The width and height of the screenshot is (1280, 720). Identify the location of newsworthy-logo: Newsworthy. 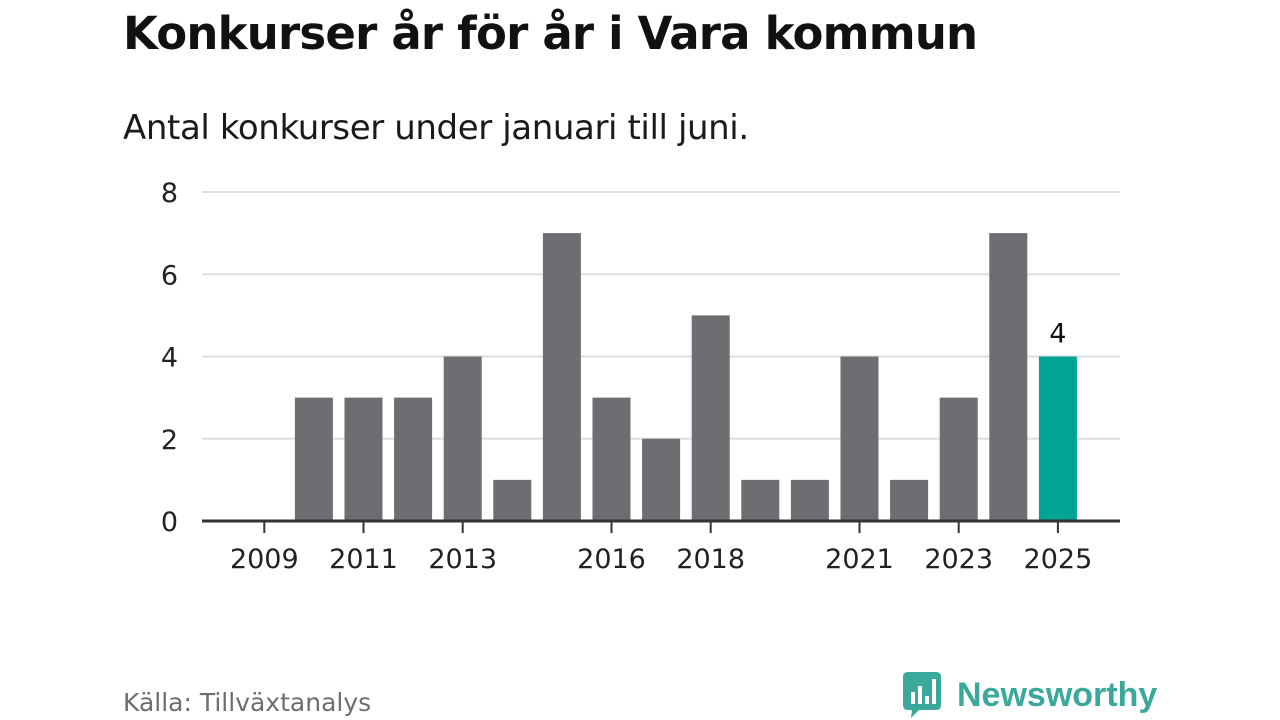
(1029, 695).